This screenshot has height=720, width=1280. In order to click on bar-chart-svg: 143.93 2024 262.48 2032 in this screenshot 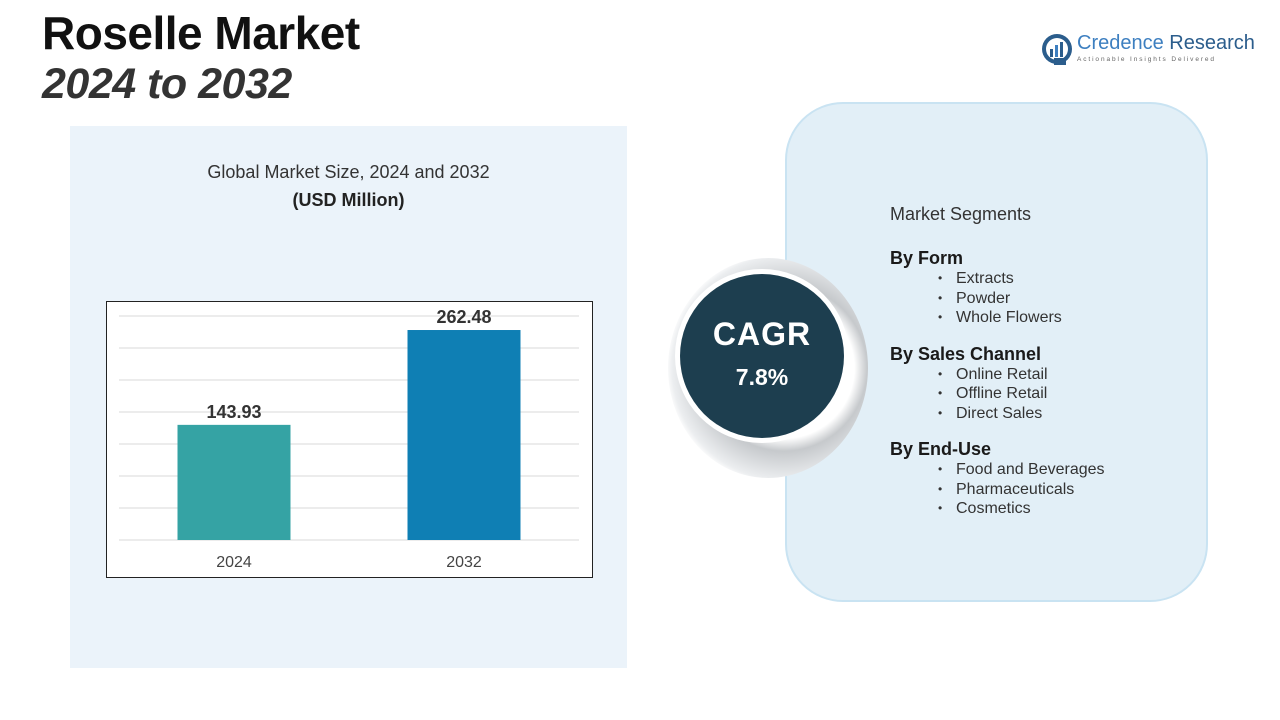, I will do `click(349, 439)`.